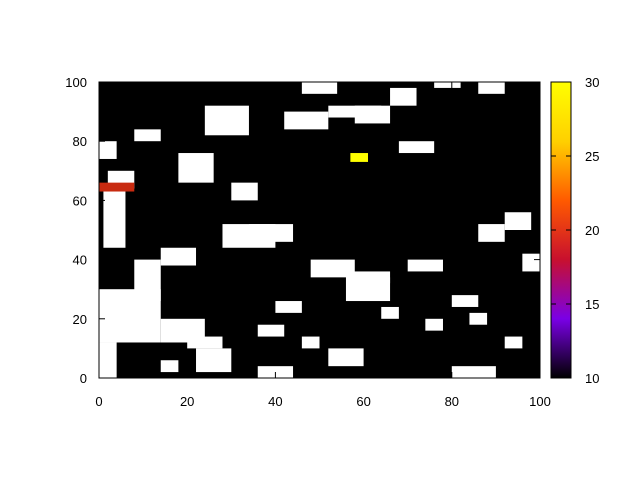  Describe the element at coordinates (540, 401) in the screenshot. I see `x-tick-label: 100` at that location.